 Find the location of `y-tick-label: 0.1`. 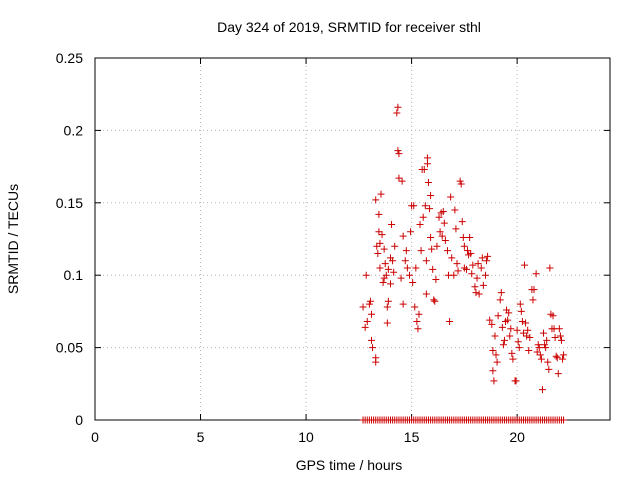

y-tick-label: 0.1 is located at coordinates (74, 275).